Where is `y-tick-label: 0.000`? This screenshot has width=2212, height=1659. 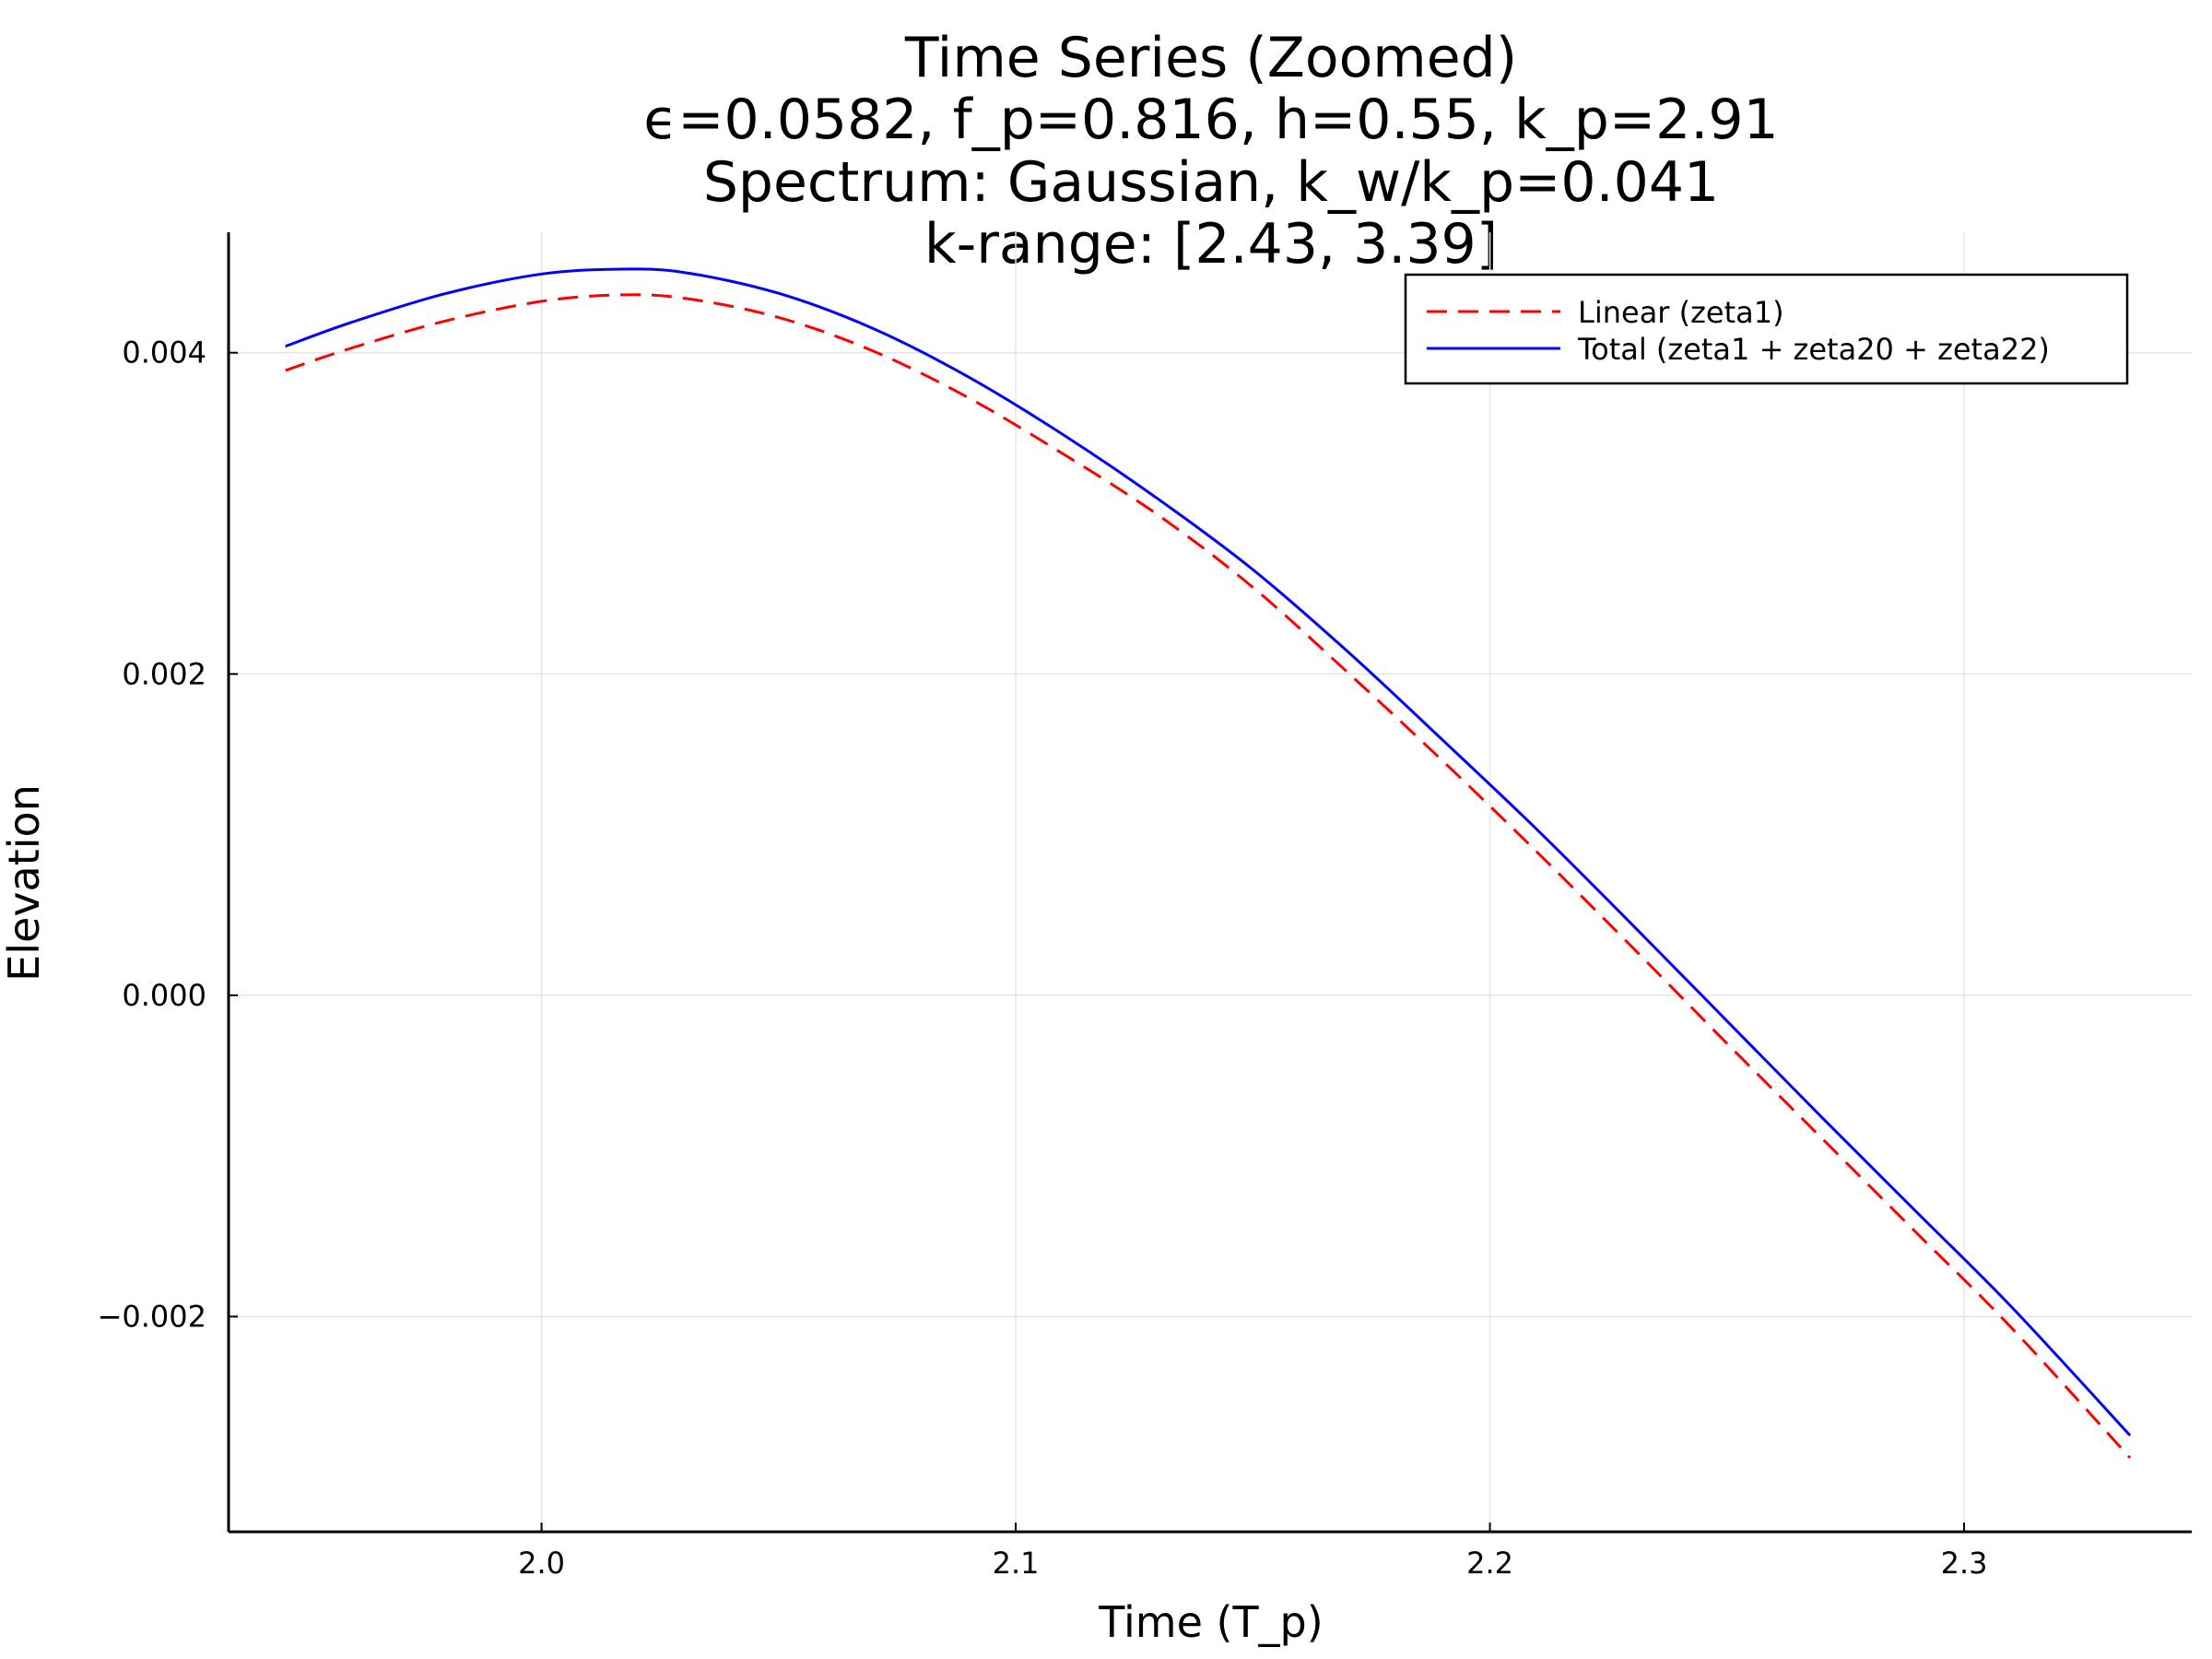 y-tick-label: 0.000 is located at coordinates (164, 995).